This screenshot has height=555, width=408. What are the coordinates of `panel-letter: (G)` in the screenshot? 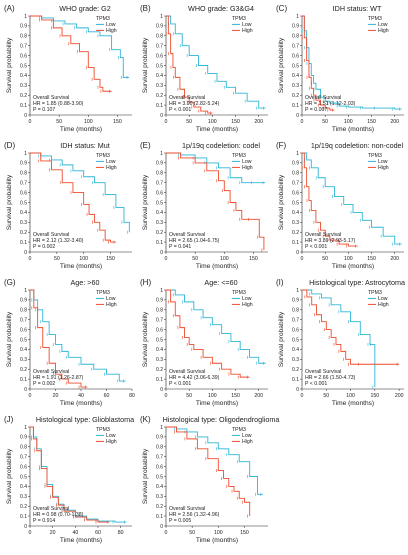 It's located at (10, 282).